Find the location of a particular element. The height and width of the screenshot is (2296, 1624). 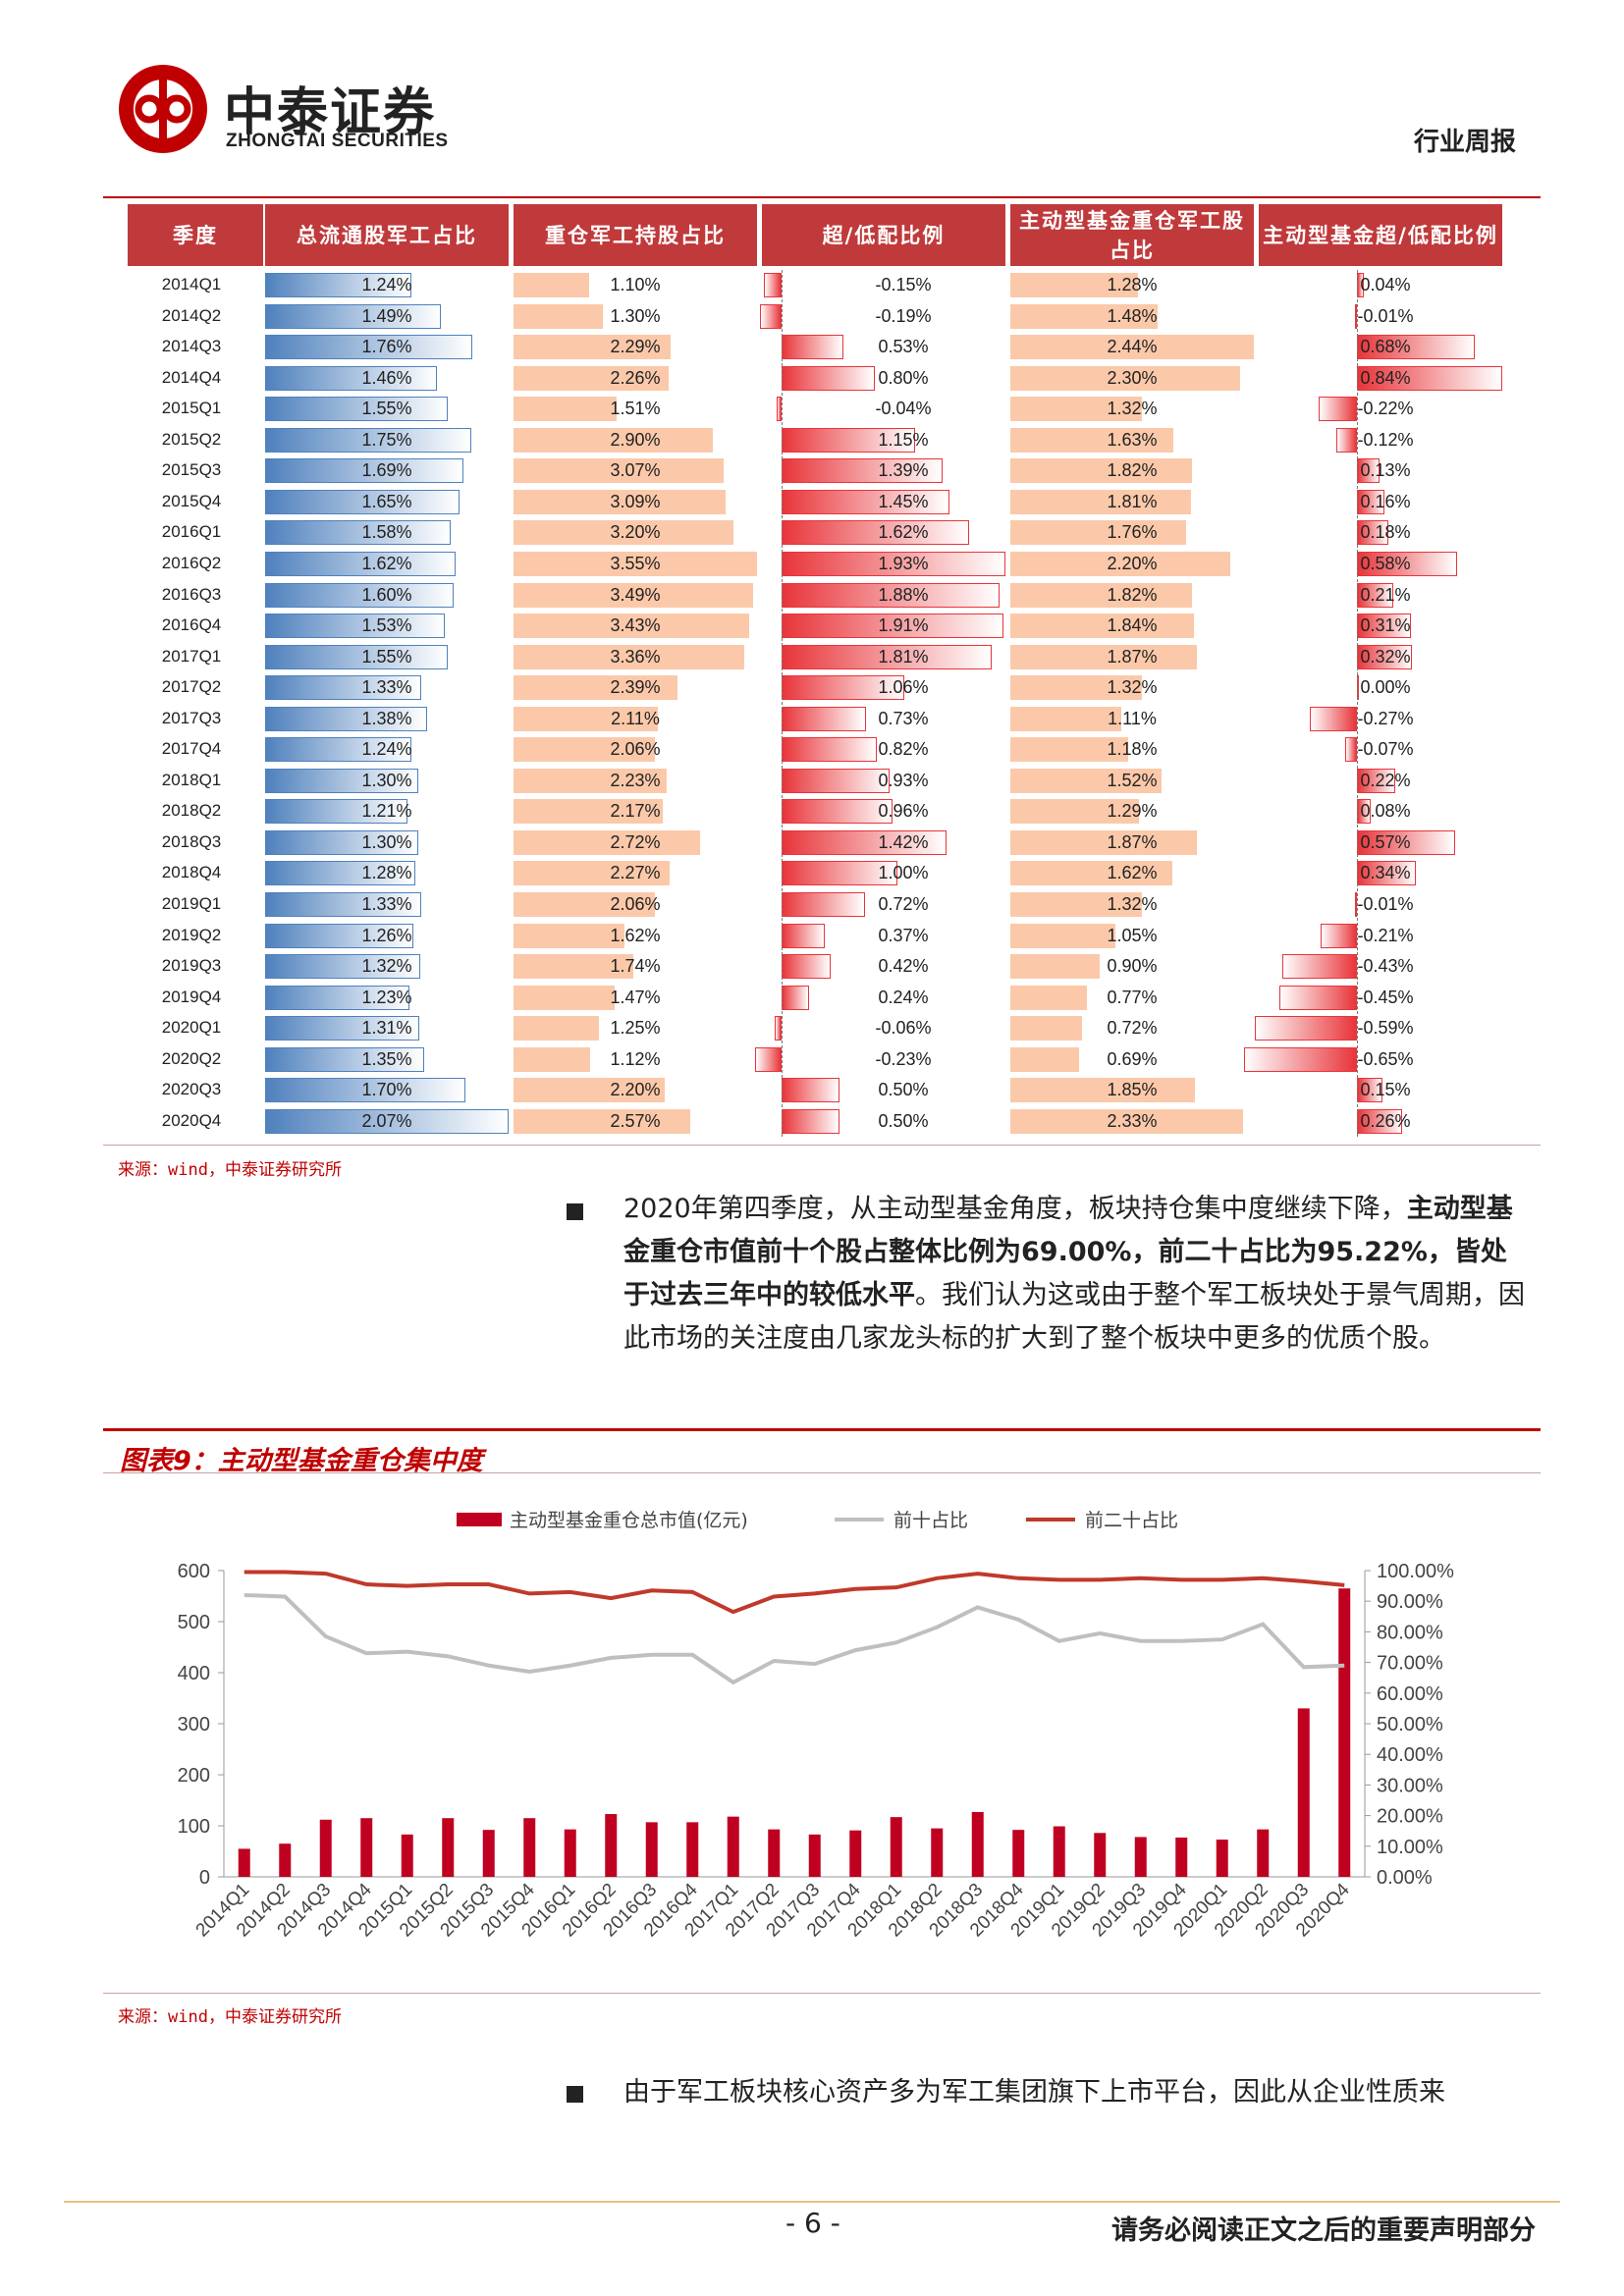

right-tick-label: 20.00% is located at coordinates (1410, 1817).